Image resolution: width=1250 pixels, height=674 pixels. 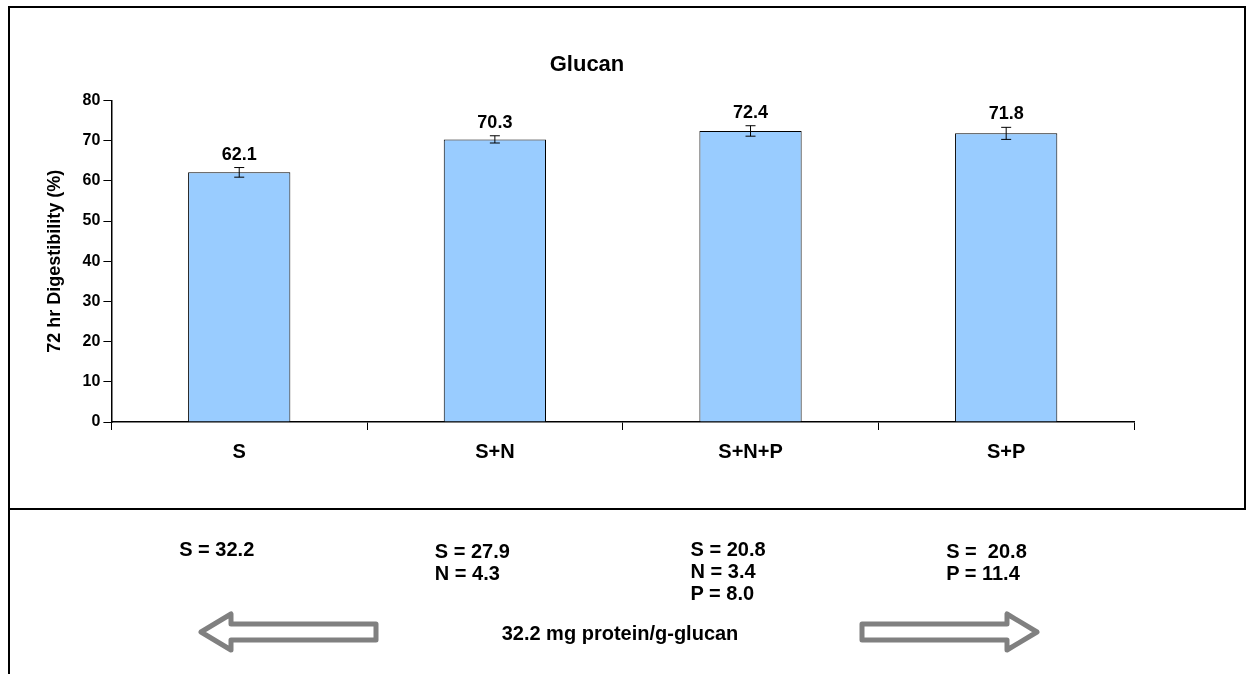 I want to click on data-label: 71.8, so click(x=1006, y=113).